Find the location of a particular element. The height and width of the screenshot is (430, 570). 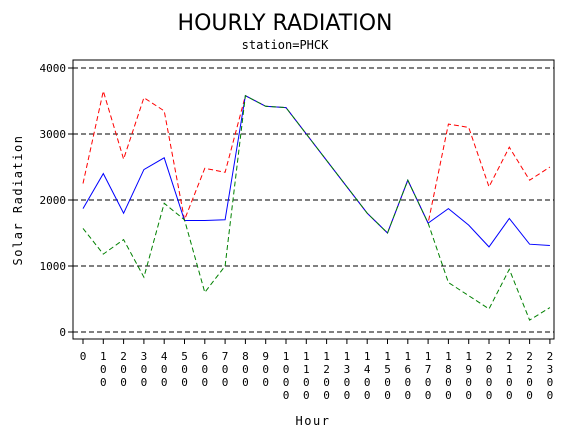

x-tick-label: 0 is located at coordinates (83, 356).